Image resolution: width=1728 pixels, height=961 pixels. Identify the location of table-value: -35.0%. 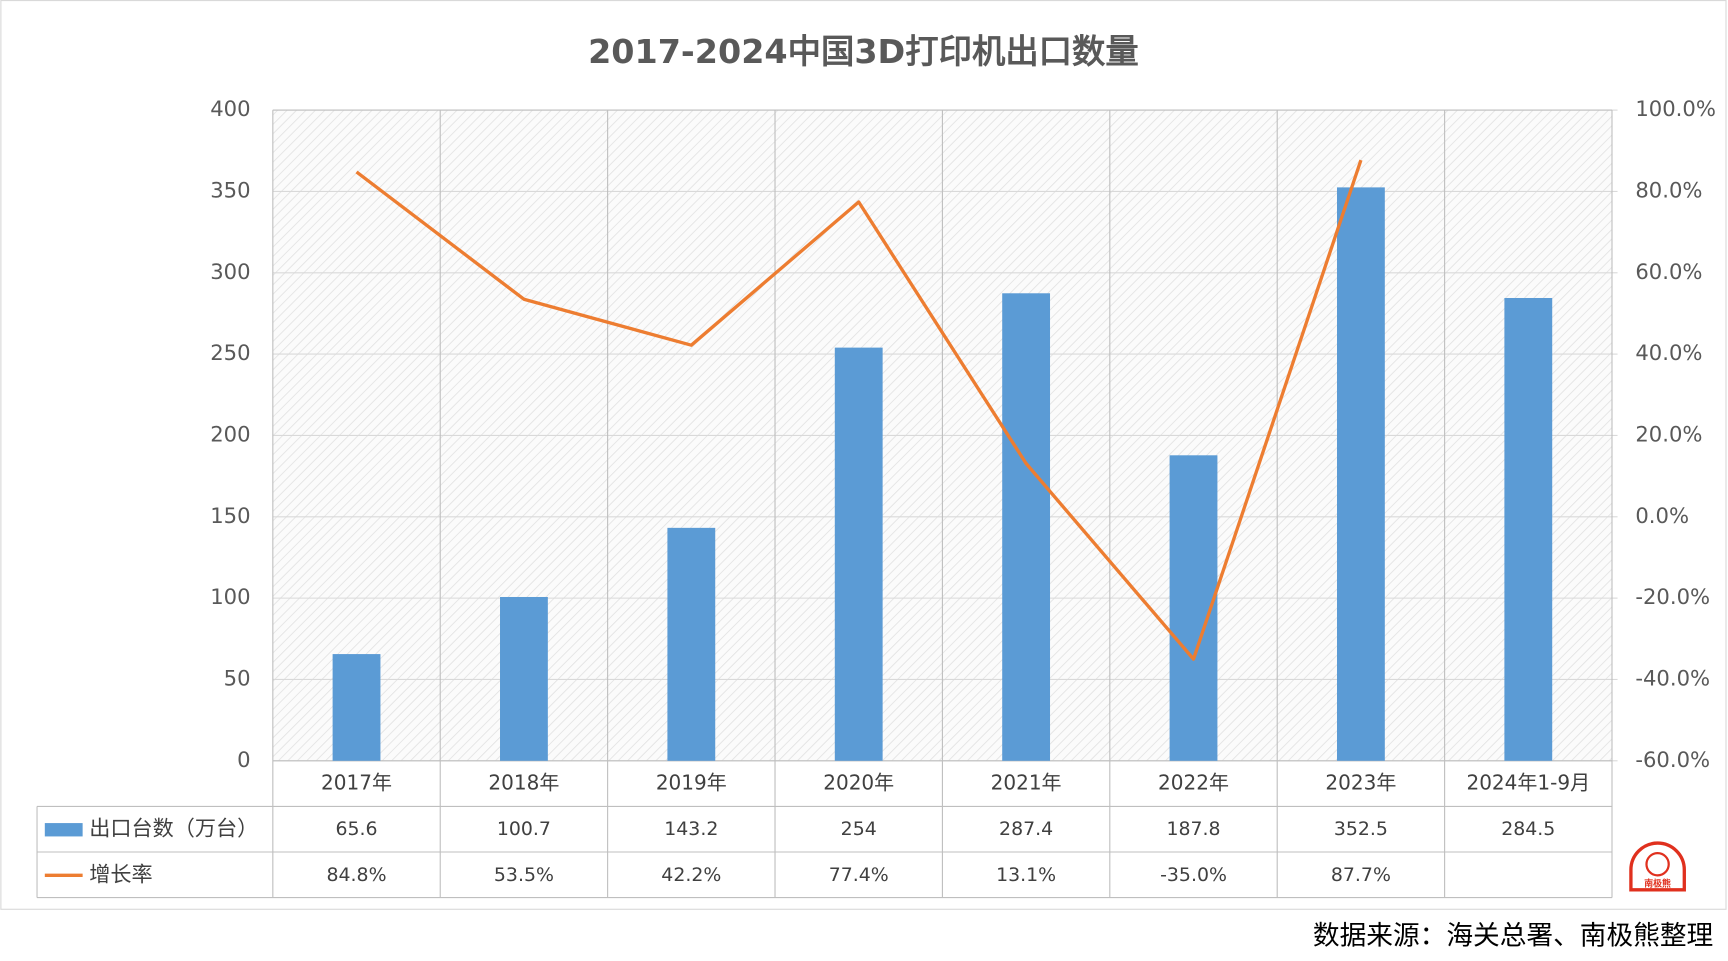
(1193, 875).